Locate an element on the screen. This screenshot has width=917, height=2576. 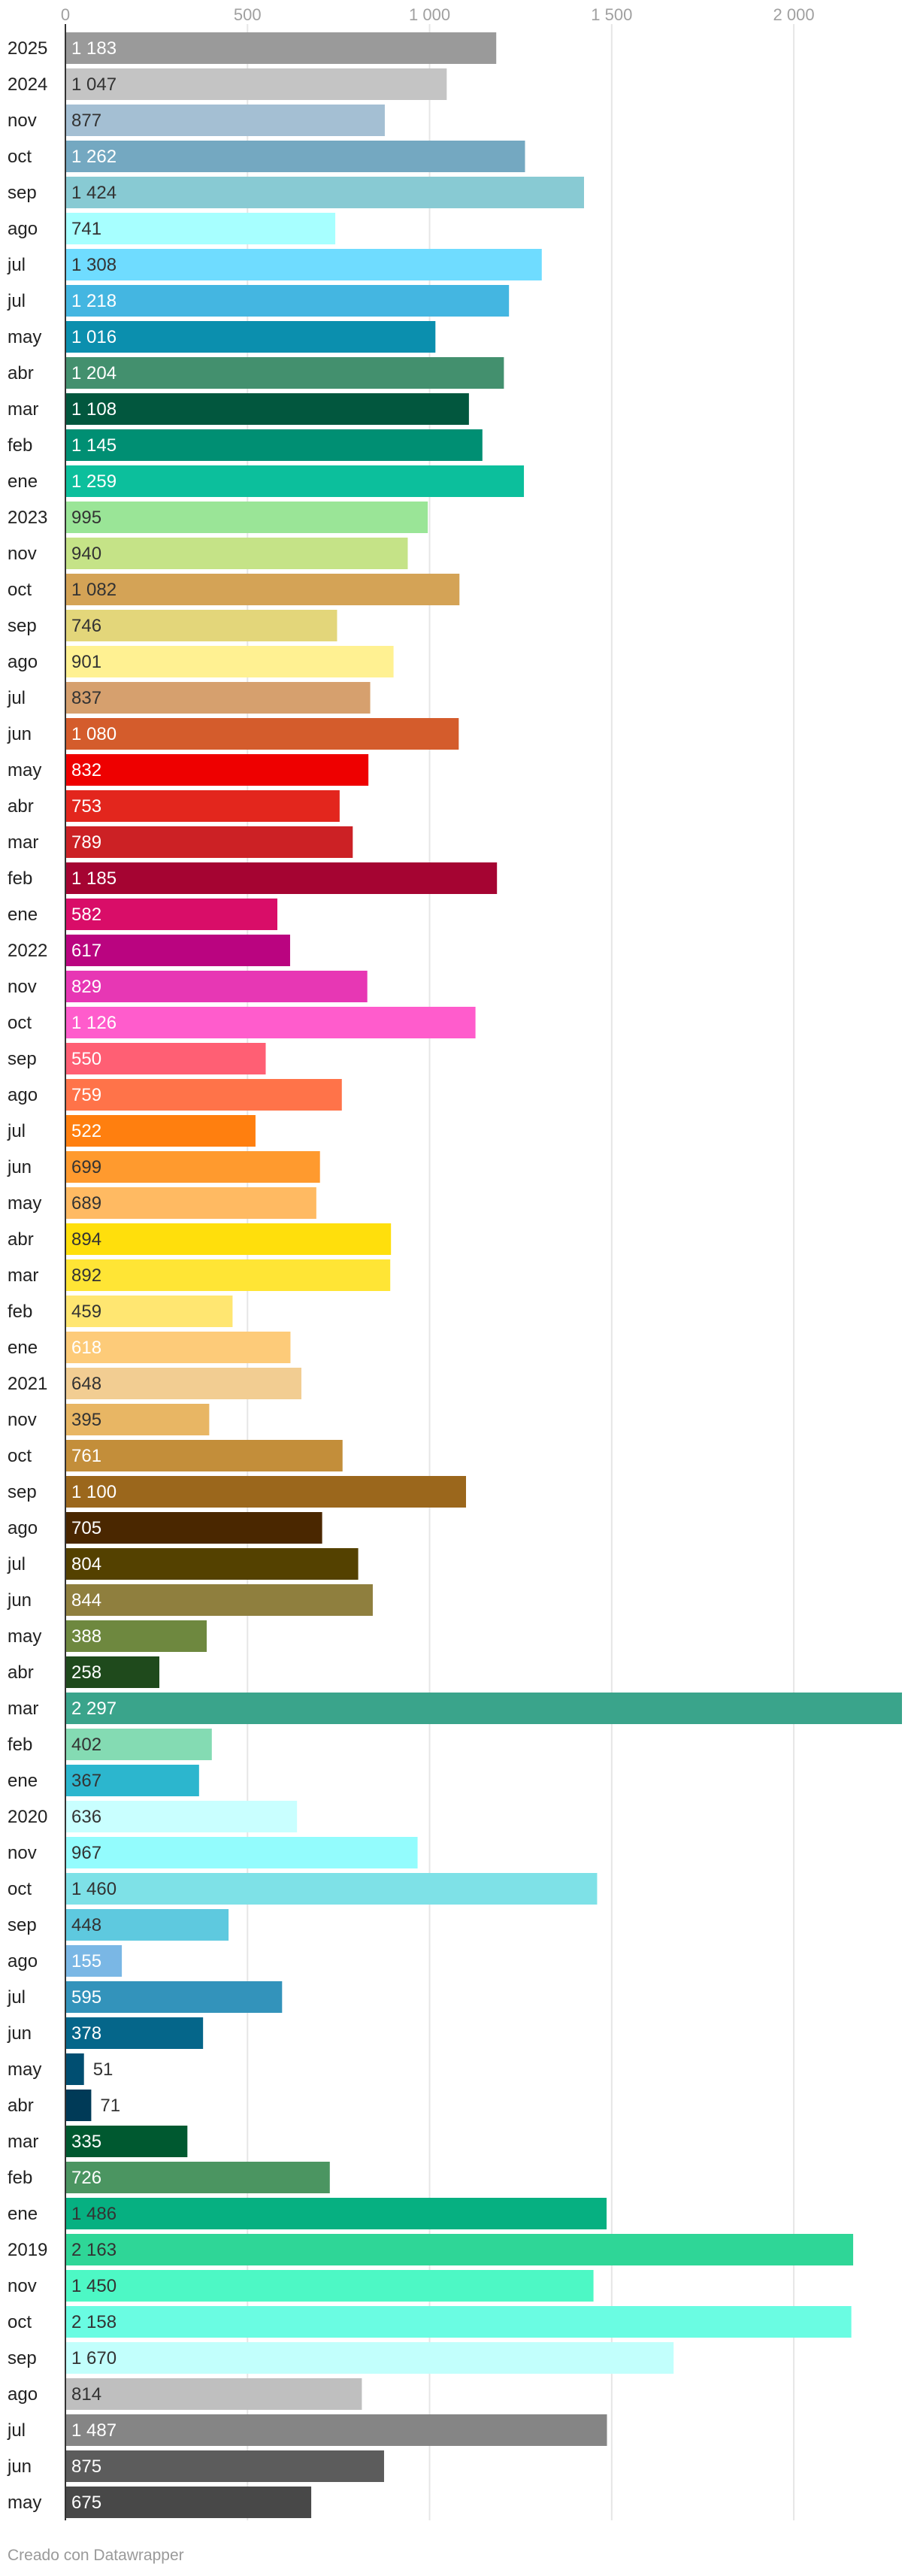
category-label-62: nov is located at coordinates (22, 2286).